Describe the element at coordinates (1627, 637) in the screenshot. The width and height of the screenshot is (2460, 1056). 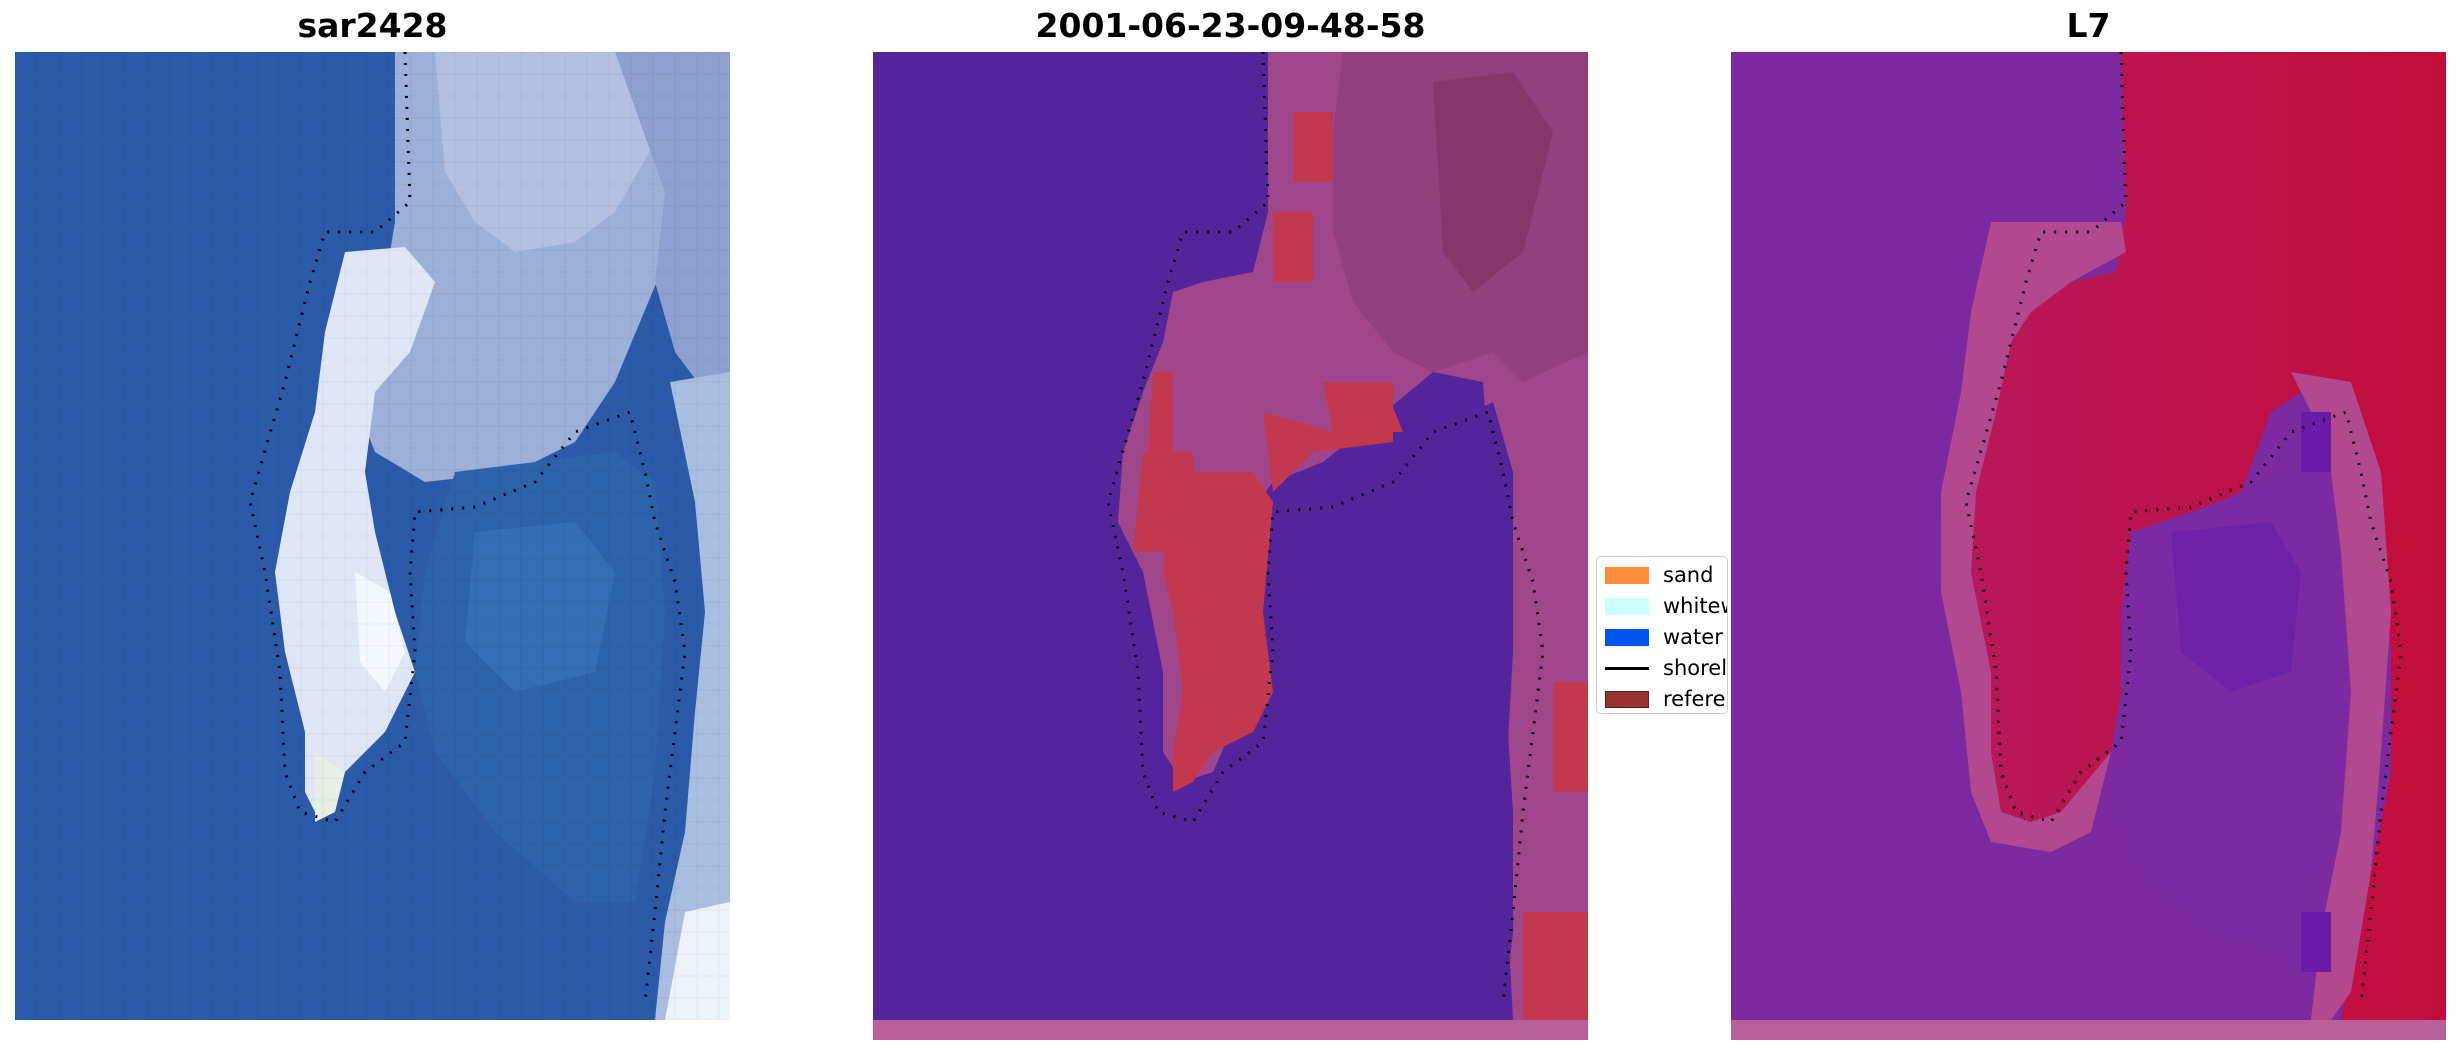
I see `legend-swatch-water` at that location.